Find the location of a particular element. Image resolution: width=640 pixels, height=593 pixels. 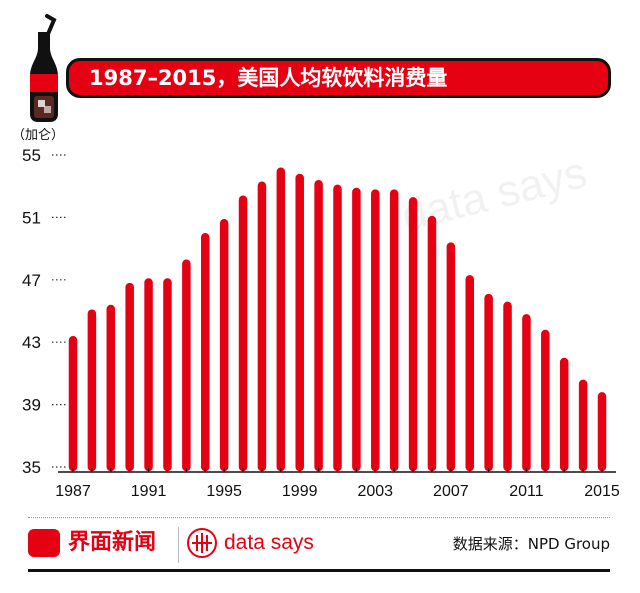

data-says-logo-icon is located at coordinates (202, 543).